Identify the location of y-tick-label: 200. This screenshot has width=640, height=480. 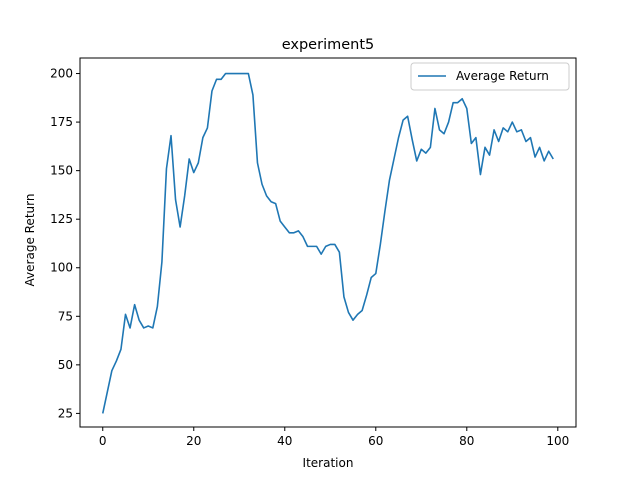
(61, 74).